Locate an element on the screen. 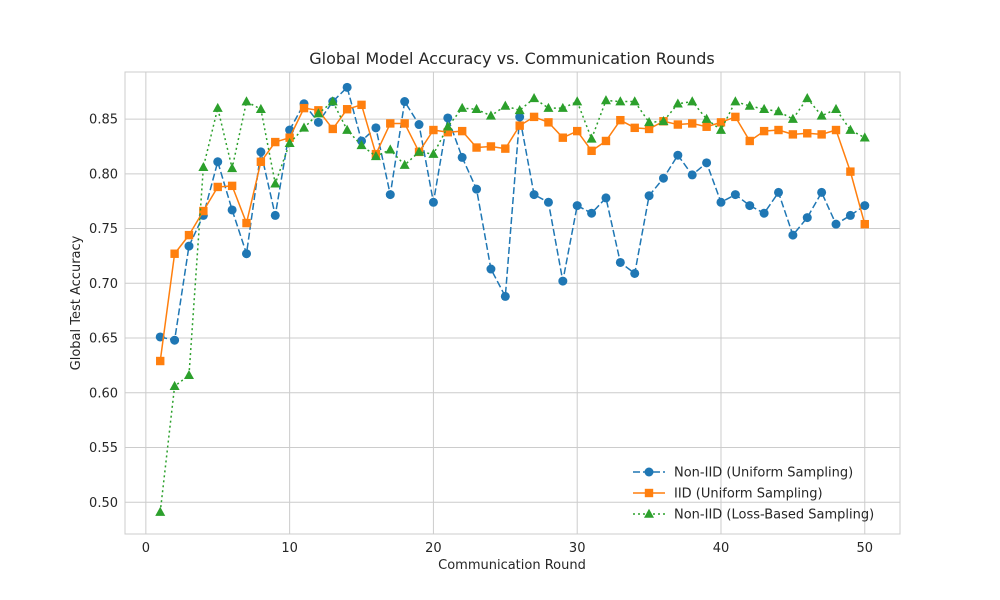 This screenshot has height=600, width=1000. x-tick-label: 0 is located at coordinates (146, 548).